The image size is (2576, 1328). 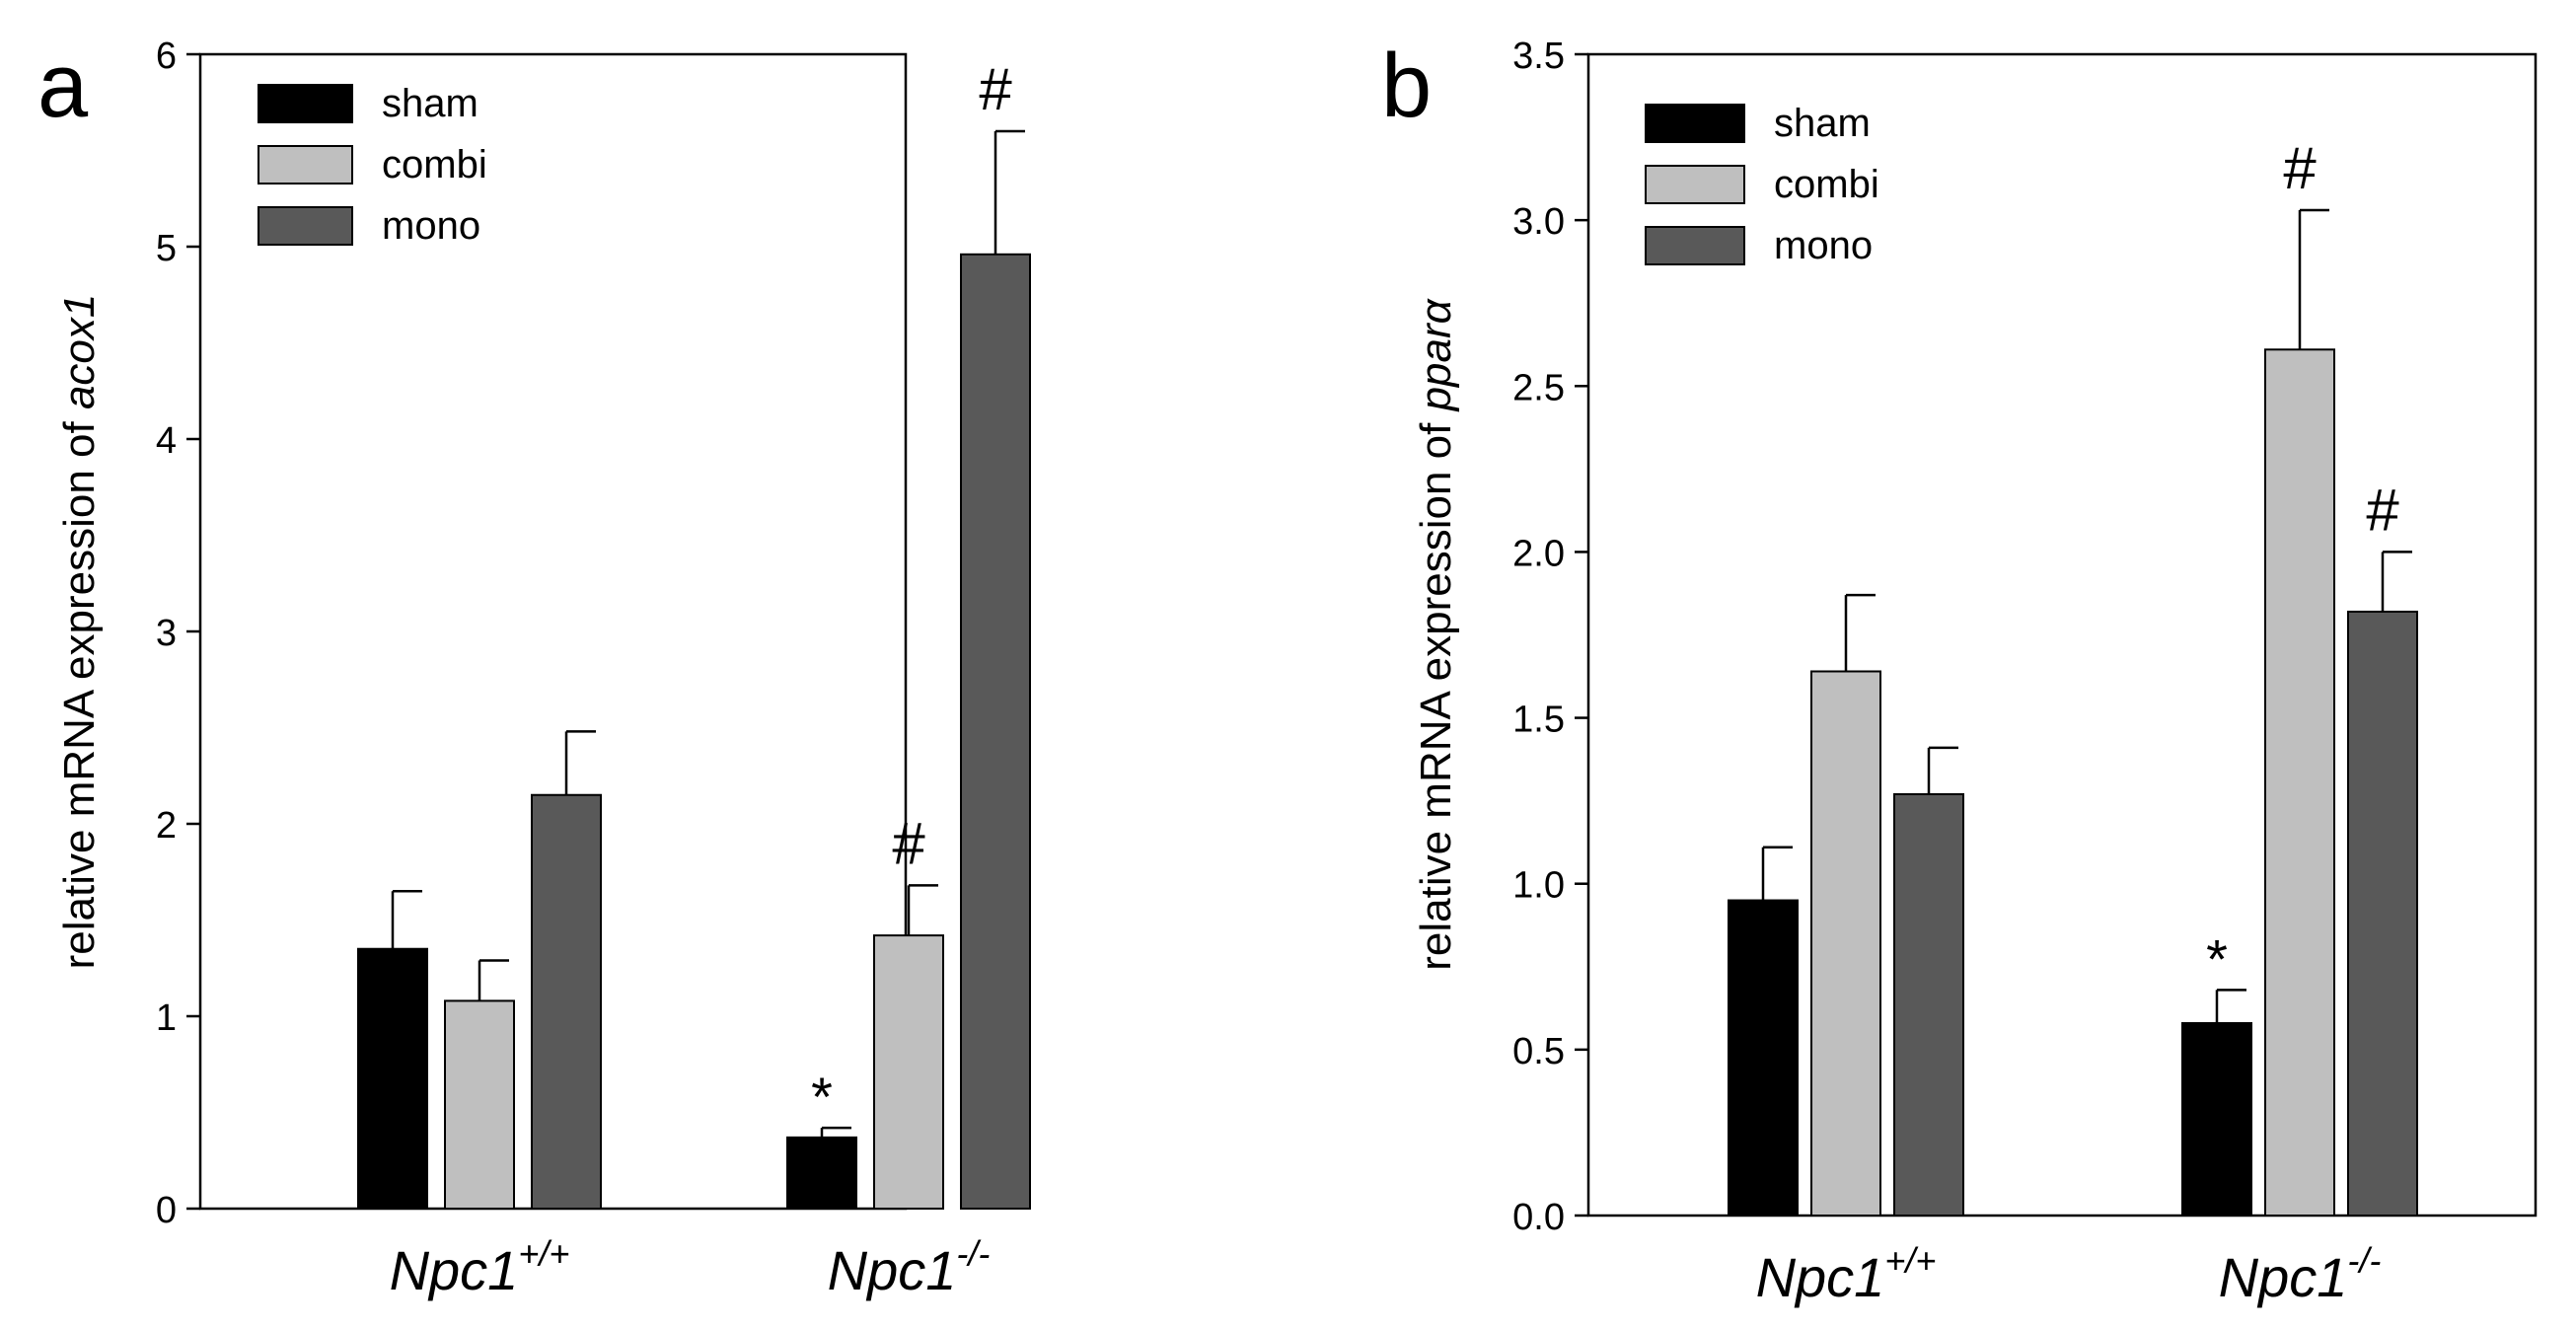 What do you see at coordinates (1436, 354) in the screenshot?
I see `y-axis-label-gene: pparα` at bounding box center [1436, 354].